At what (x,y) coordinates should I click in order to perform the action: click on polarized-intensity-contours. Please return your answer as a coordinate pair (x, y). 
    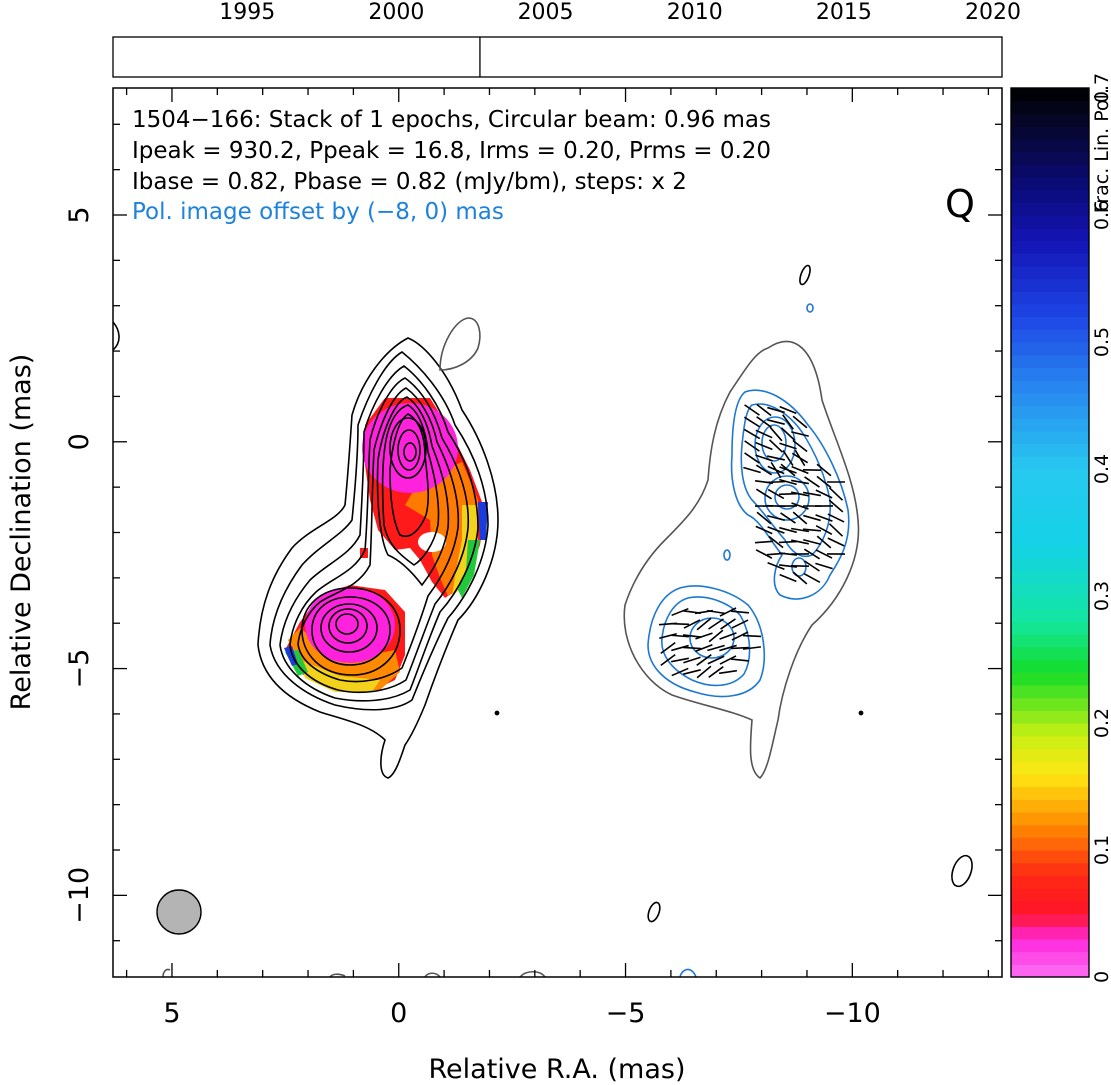
    Looking at the image, I should click on (748, 640).